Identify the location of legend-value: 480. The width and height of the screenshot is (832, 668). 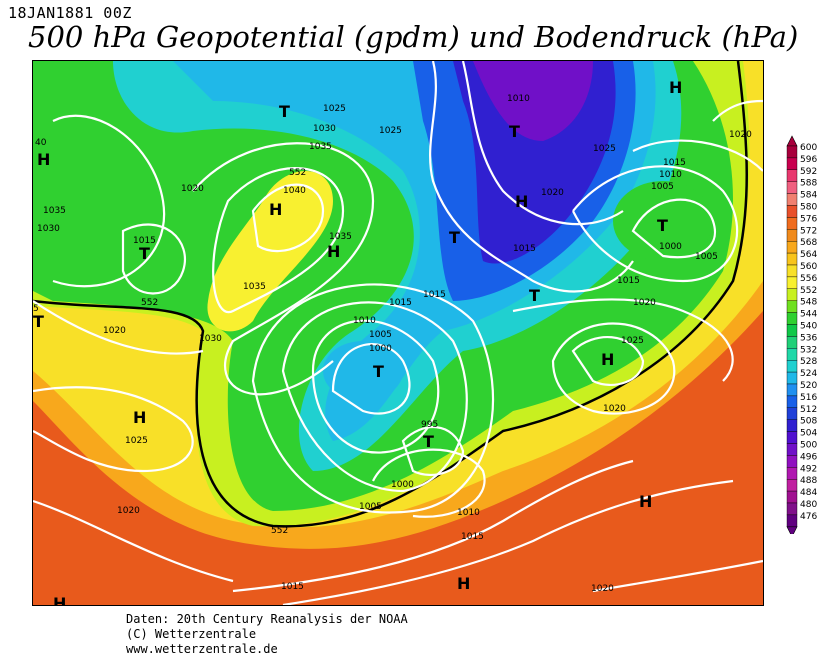
(808, 505).